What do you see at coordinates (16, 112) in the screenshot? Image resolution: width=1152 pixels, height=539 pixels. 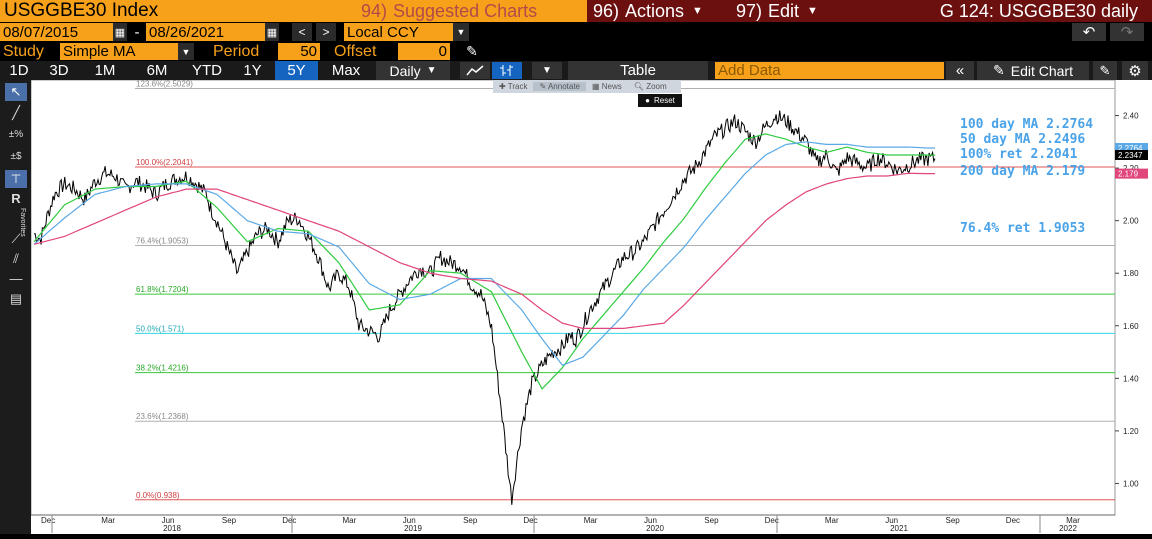 I see `line-tool-icon: ╱` at bounding box center [16, 112].